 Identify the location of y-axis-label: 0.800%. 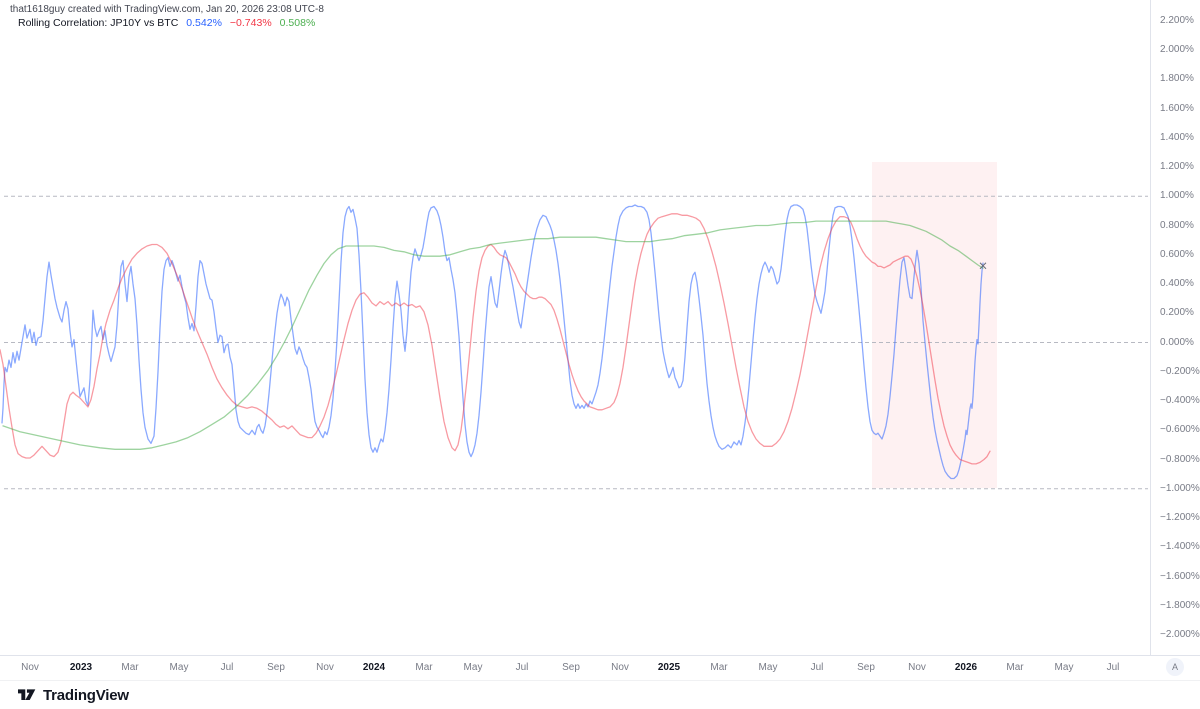
(1177, 225).